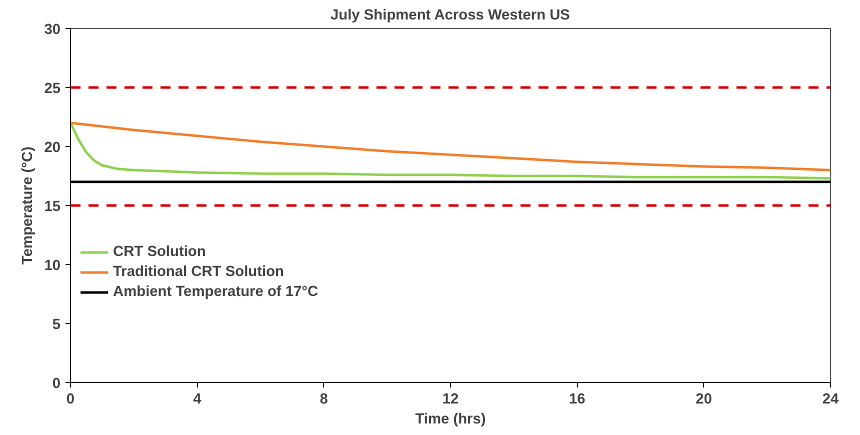  Describe the element at coordinates (70, 400) in the screenshot. I see `x-tick-label: 0` at that location.